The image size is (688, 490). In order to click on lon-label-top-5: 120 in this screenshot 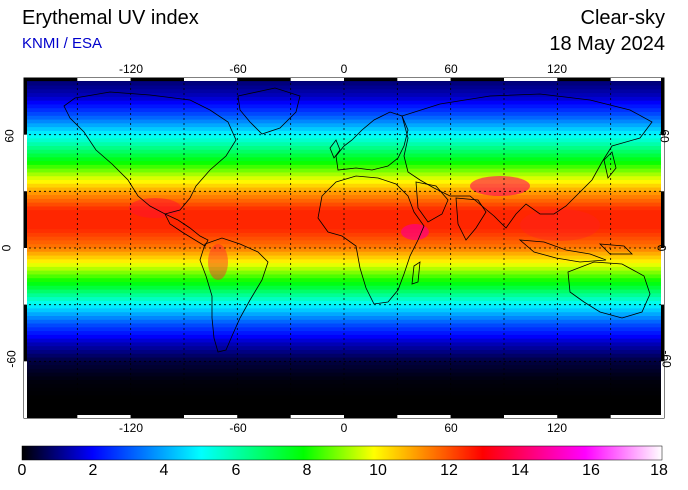, I will do `click(557, 69)`.